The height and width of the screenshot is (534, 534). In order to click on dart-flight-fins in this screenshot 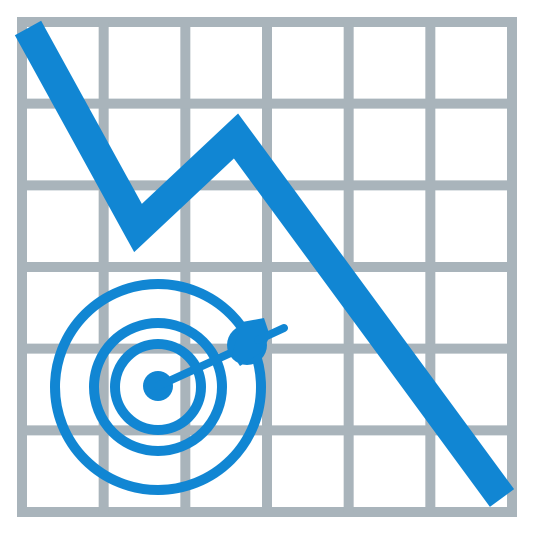, I will do `click(251, 342)`.